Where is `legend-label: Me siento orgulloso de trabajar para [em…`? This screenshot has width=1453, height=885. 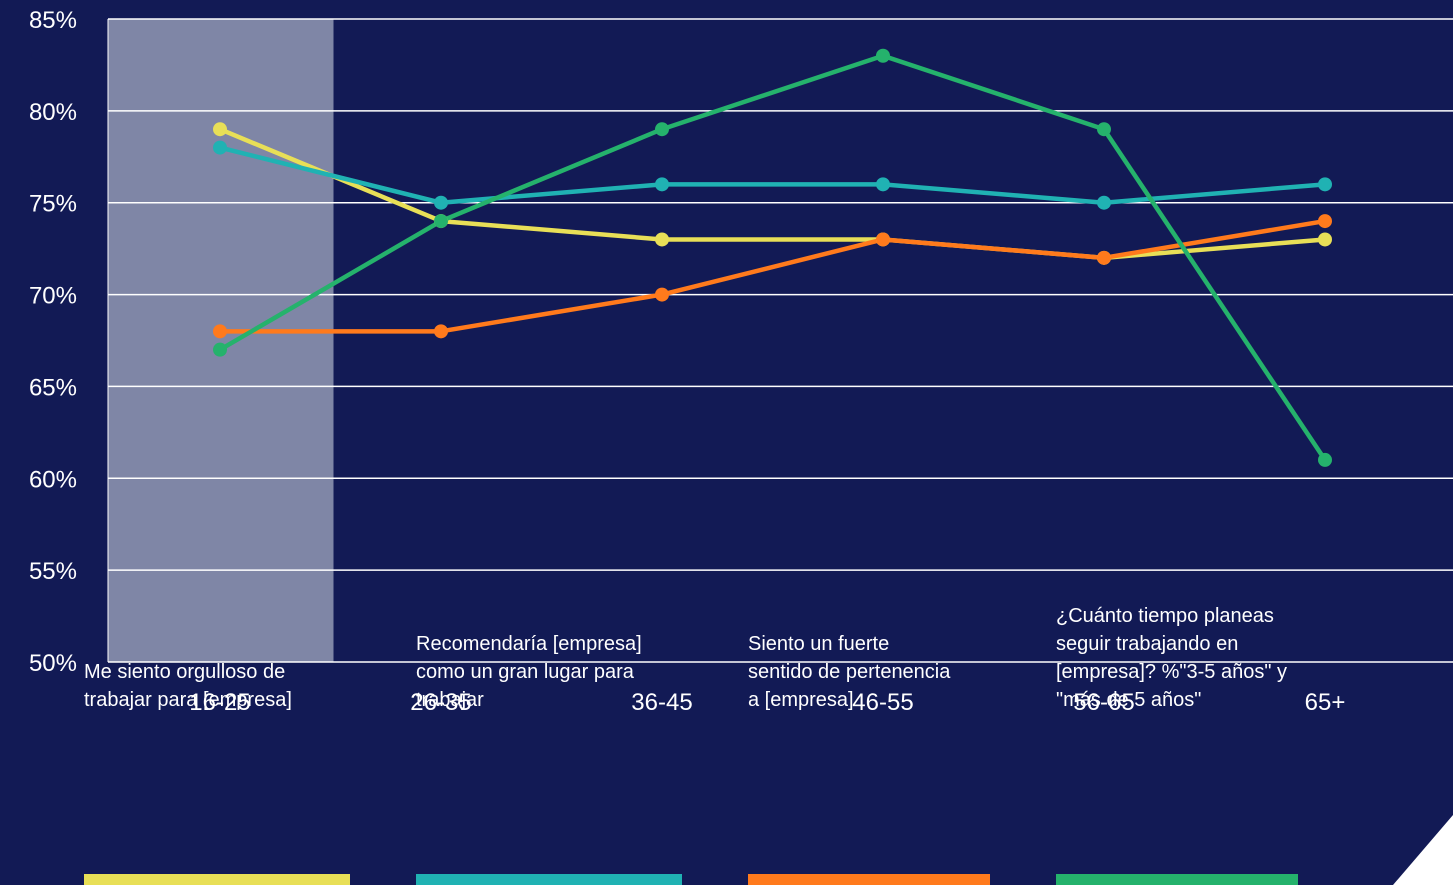 legend-label: Me siento orgulloso de trabajar para [em… is located at coordinates (188, 686).